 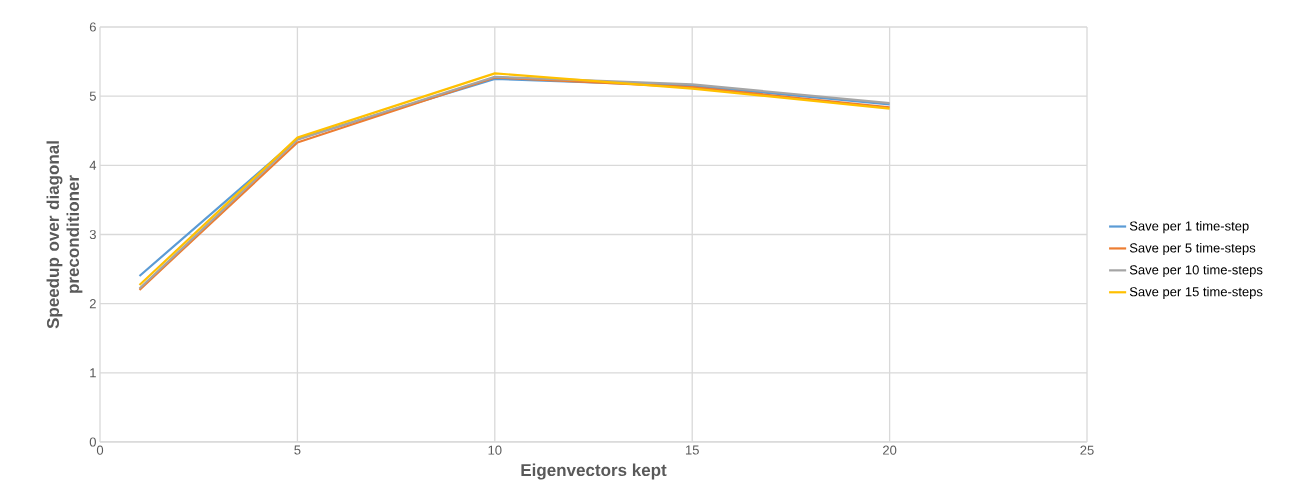 What do you see at coordinates (1192, 249) in the screenshot?
I see `legend-label: Save per 5 time-steps` at bounding box center [1192, 249].